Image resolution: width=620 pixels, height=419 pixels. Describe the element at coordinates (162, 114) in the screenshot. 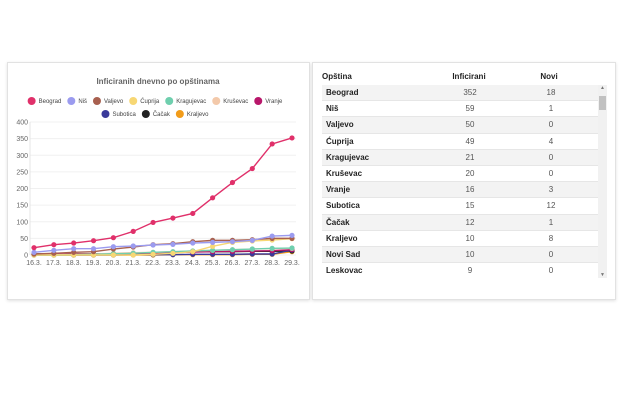

I see `legend-label: Čačak` at that location.